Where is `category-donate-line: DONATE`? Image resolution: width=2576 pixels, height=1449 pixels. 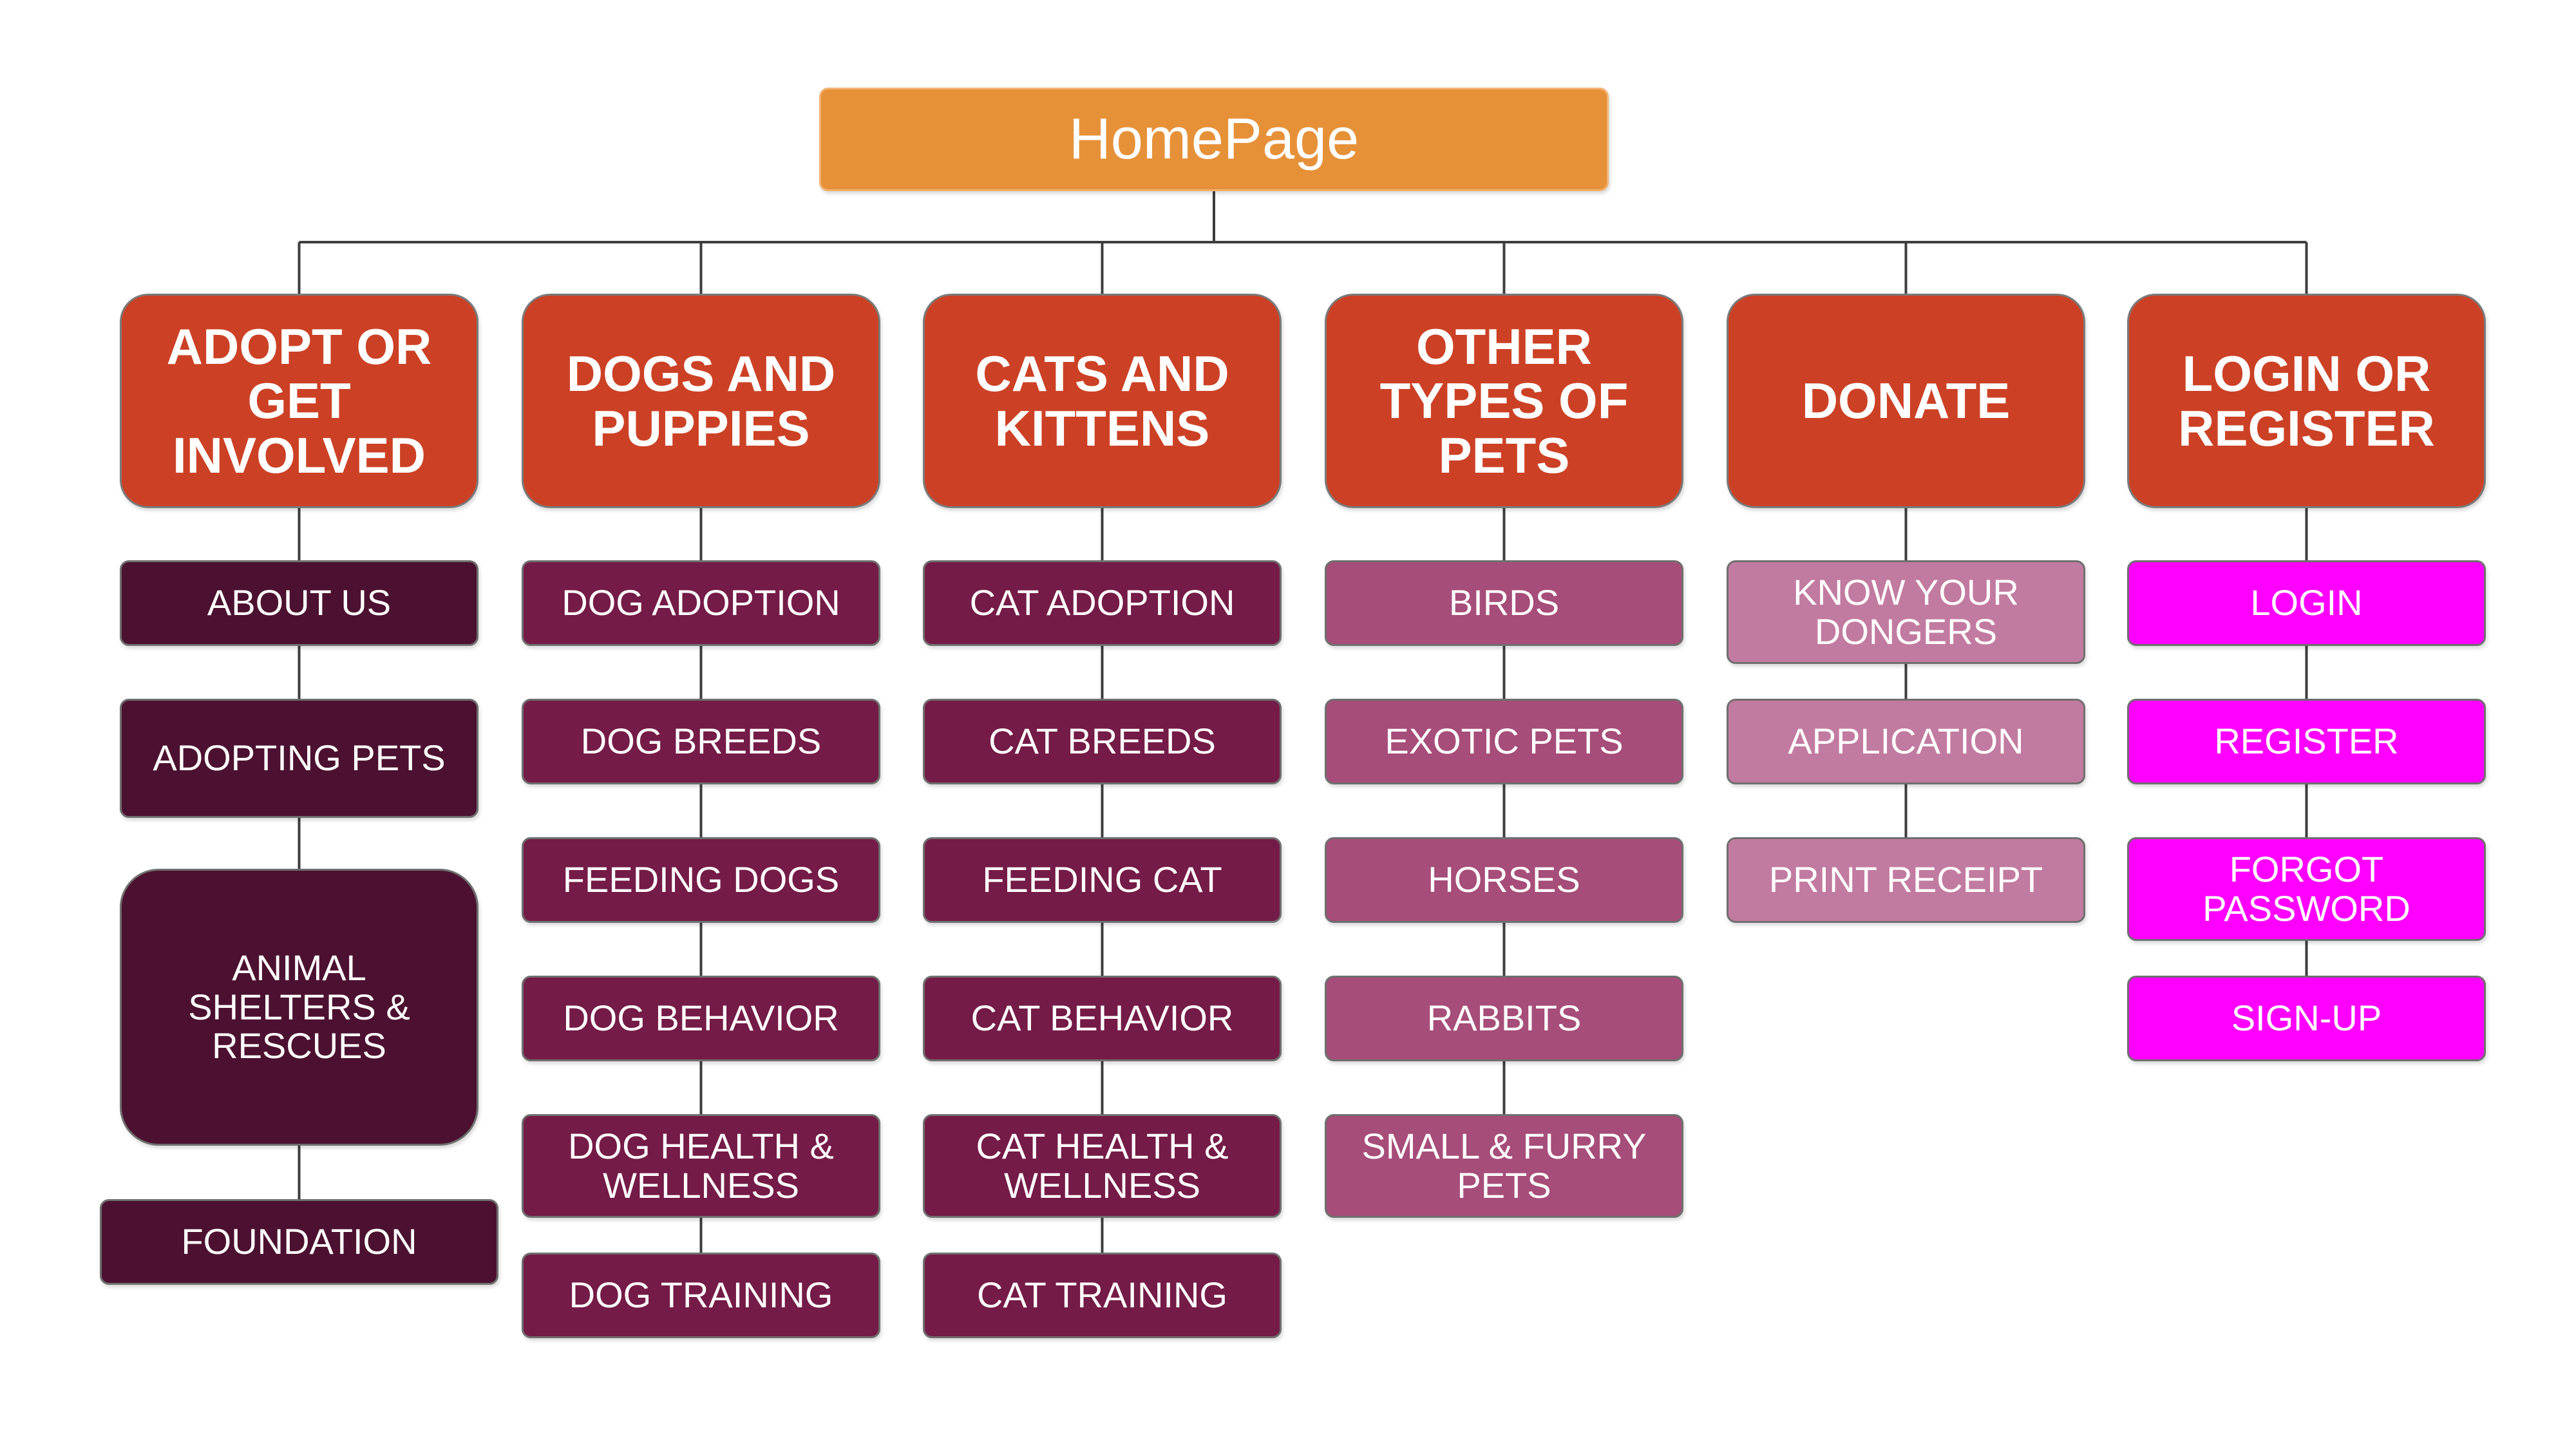 category-donate-line: DONATE is located at coordinates (1906, 401).